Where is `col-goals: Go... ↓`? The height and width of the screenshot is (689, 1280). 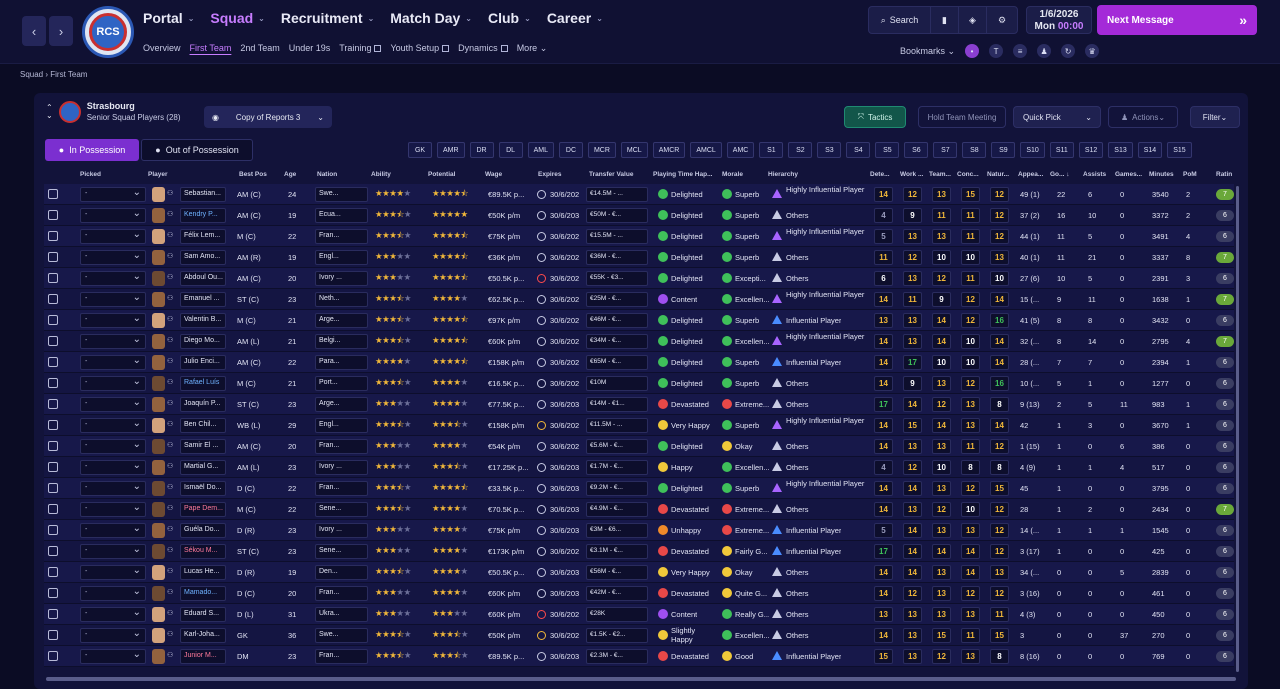 col-goals: Go... ↓ is located at coordinates (1060, 174).